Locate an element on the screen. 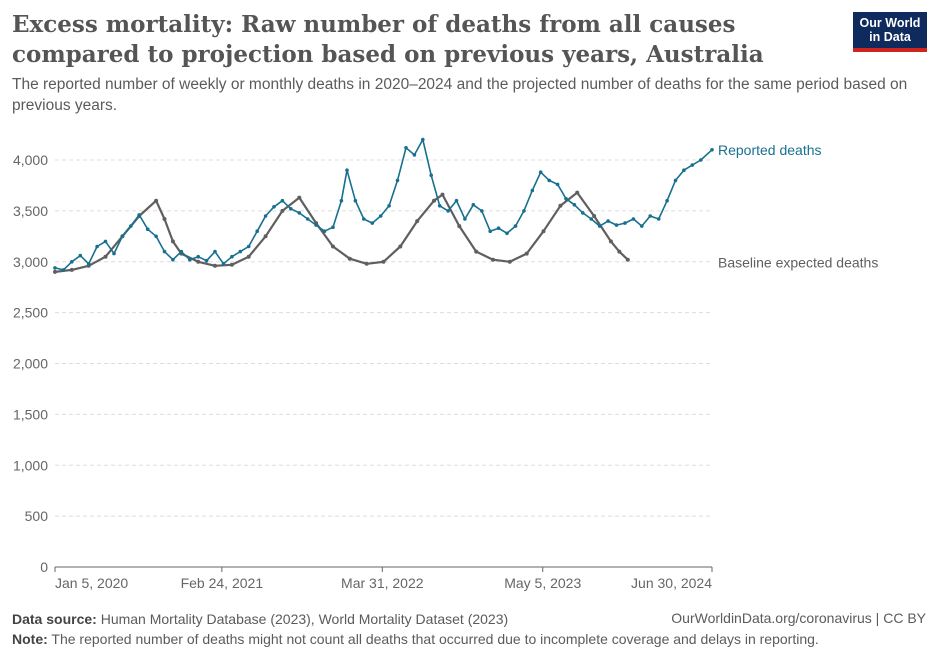 The height and width of the screenshot is (656, 940). y-tick-label: 1,000 is located at coordinates (30, 465).